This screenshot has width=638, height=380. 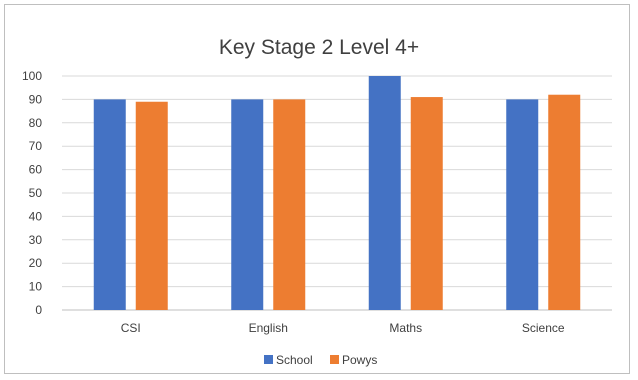 I want to click on y-tick-label: 60, so click(x=36, y=170).